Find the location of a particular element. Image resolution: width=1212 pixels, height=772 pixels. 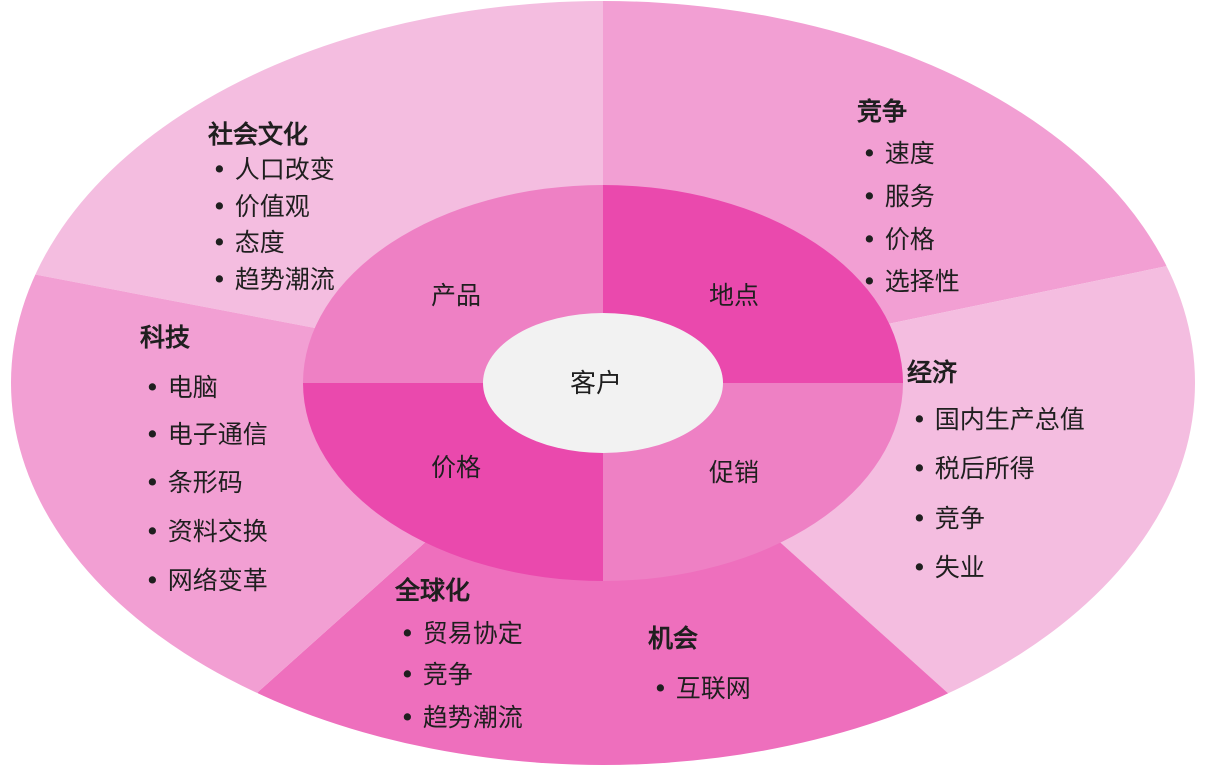

economy-title: 经济 is located at coordinates (932, 372).